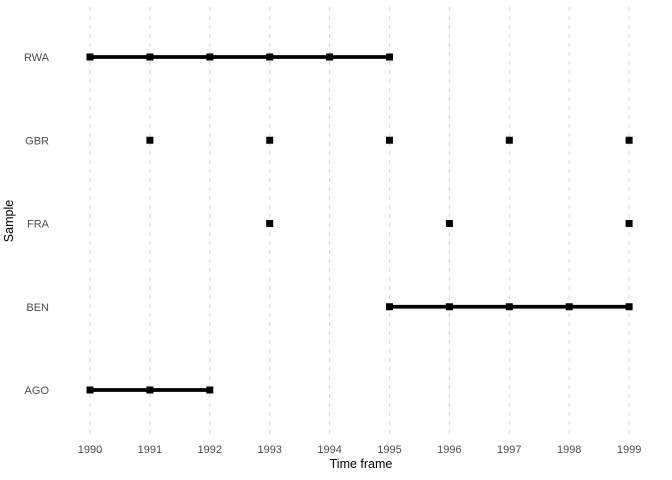  Describe the element at coordinates (90, 450) in the screenshot. I see `x-tick-label: 1990` at that location.